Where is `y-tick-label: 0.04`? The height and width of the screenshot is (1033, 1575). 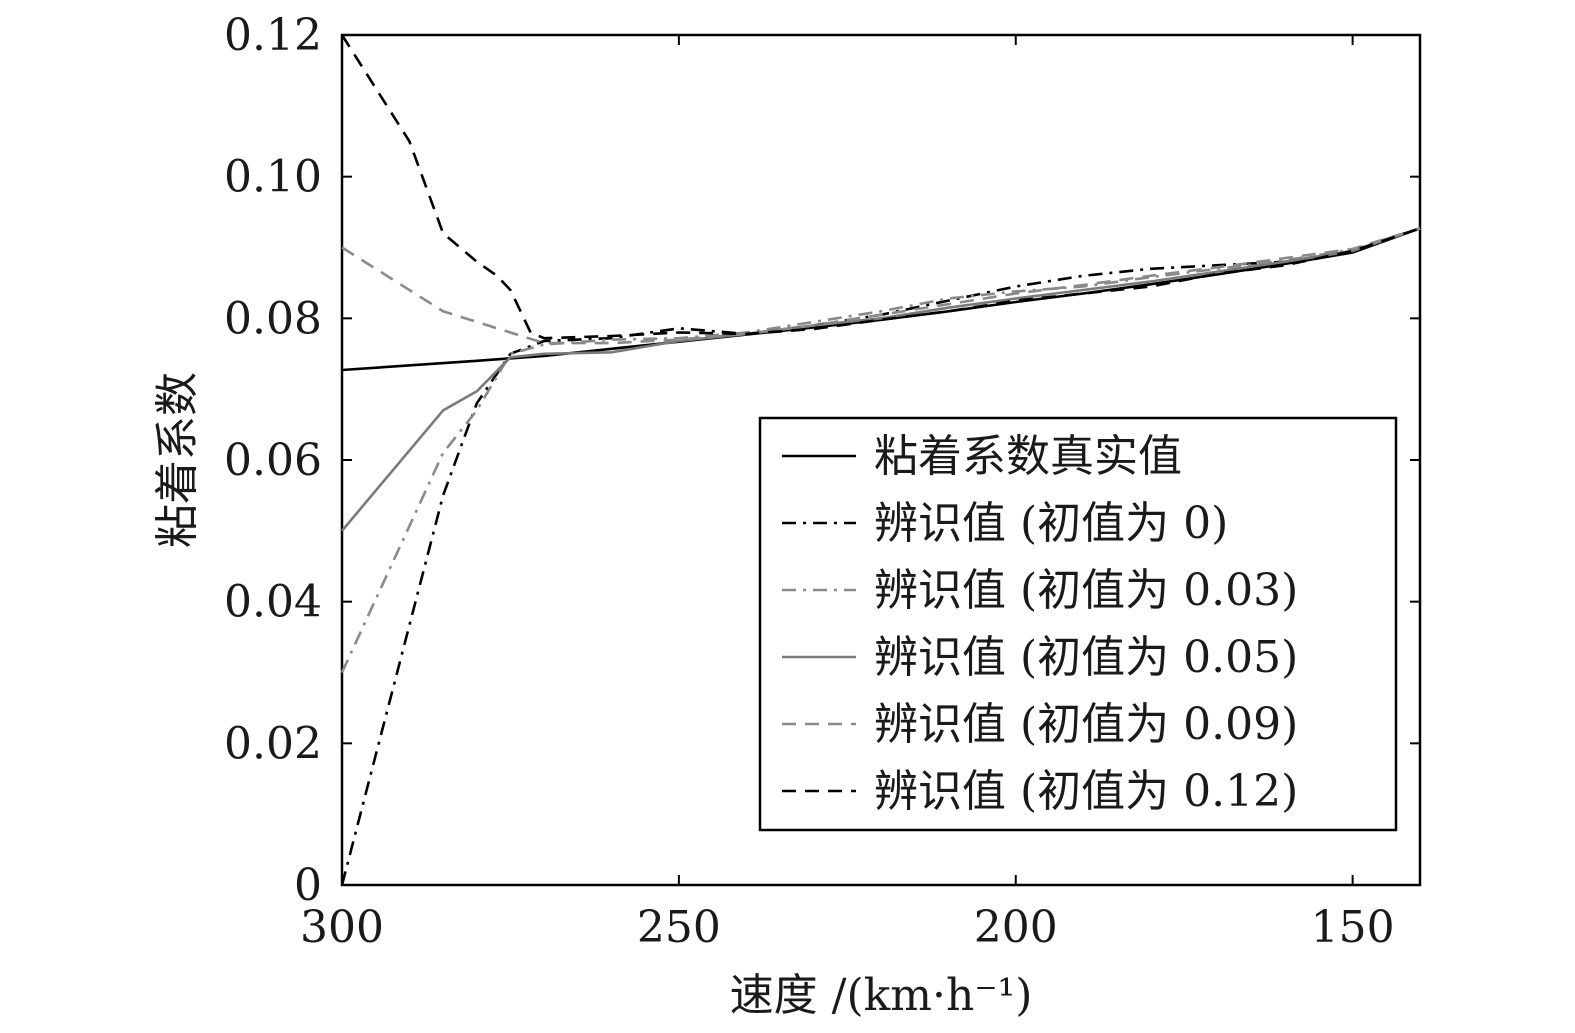
y-tick-label: 0.04 is located at coordinates (273, 602).